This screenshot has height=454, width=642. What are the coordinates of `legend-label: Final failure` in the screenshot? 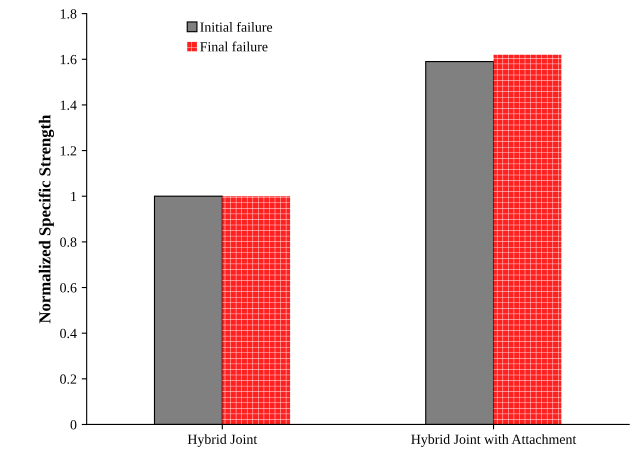 It's located at (234, 47).